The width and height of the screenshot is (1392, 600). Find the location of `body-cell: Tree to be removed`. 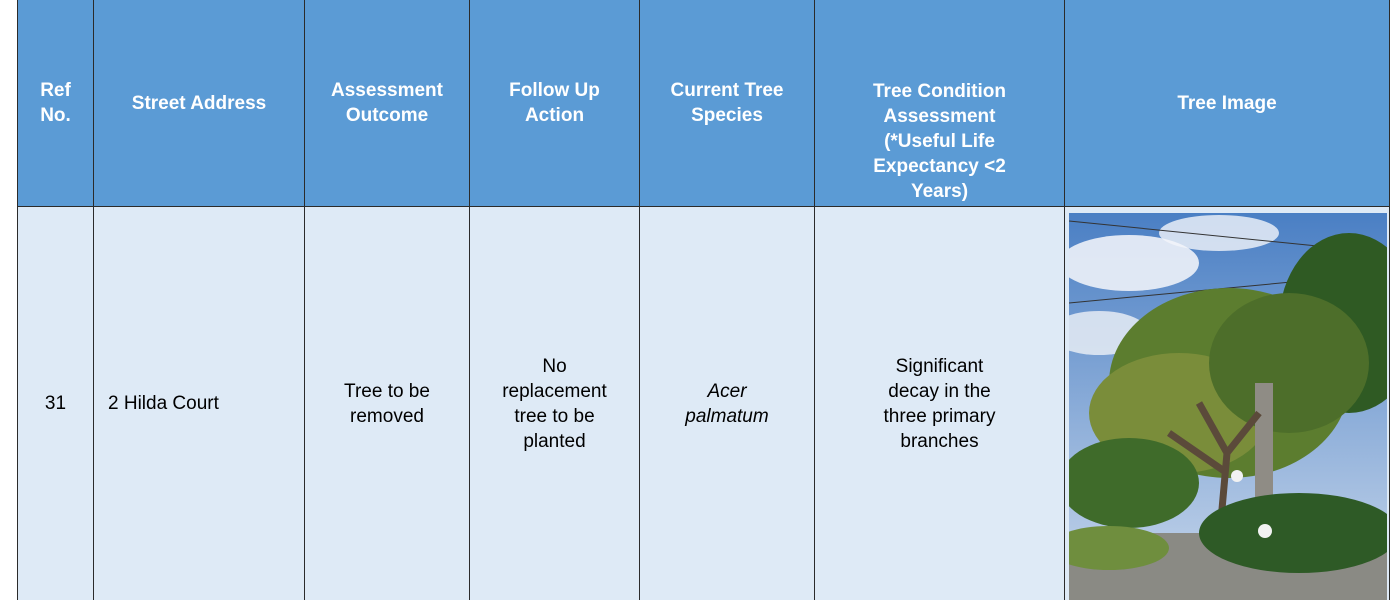

body-cell: Tree to be removed is located at coordinates (387, 403).